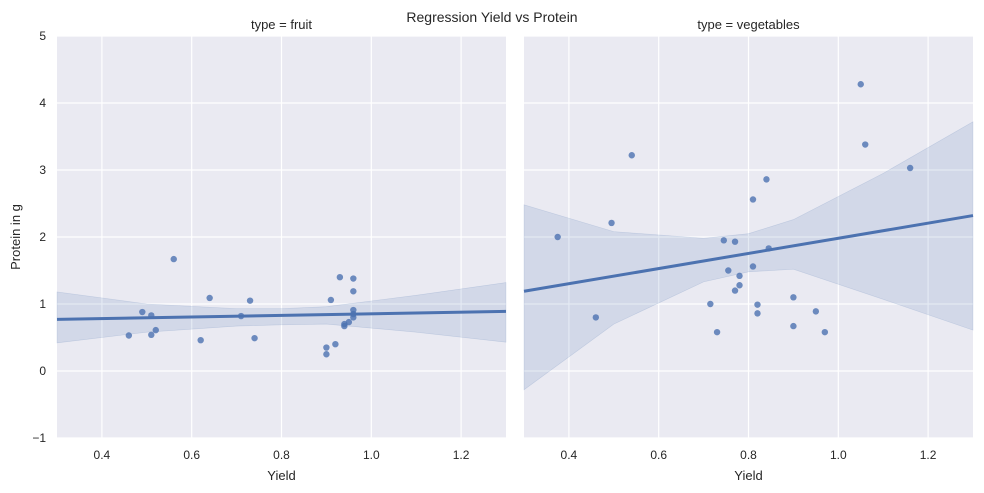  Describe the element at coordinates (42, 237) in the screenshot. I see `y-tick-label-3: 2` at that location.